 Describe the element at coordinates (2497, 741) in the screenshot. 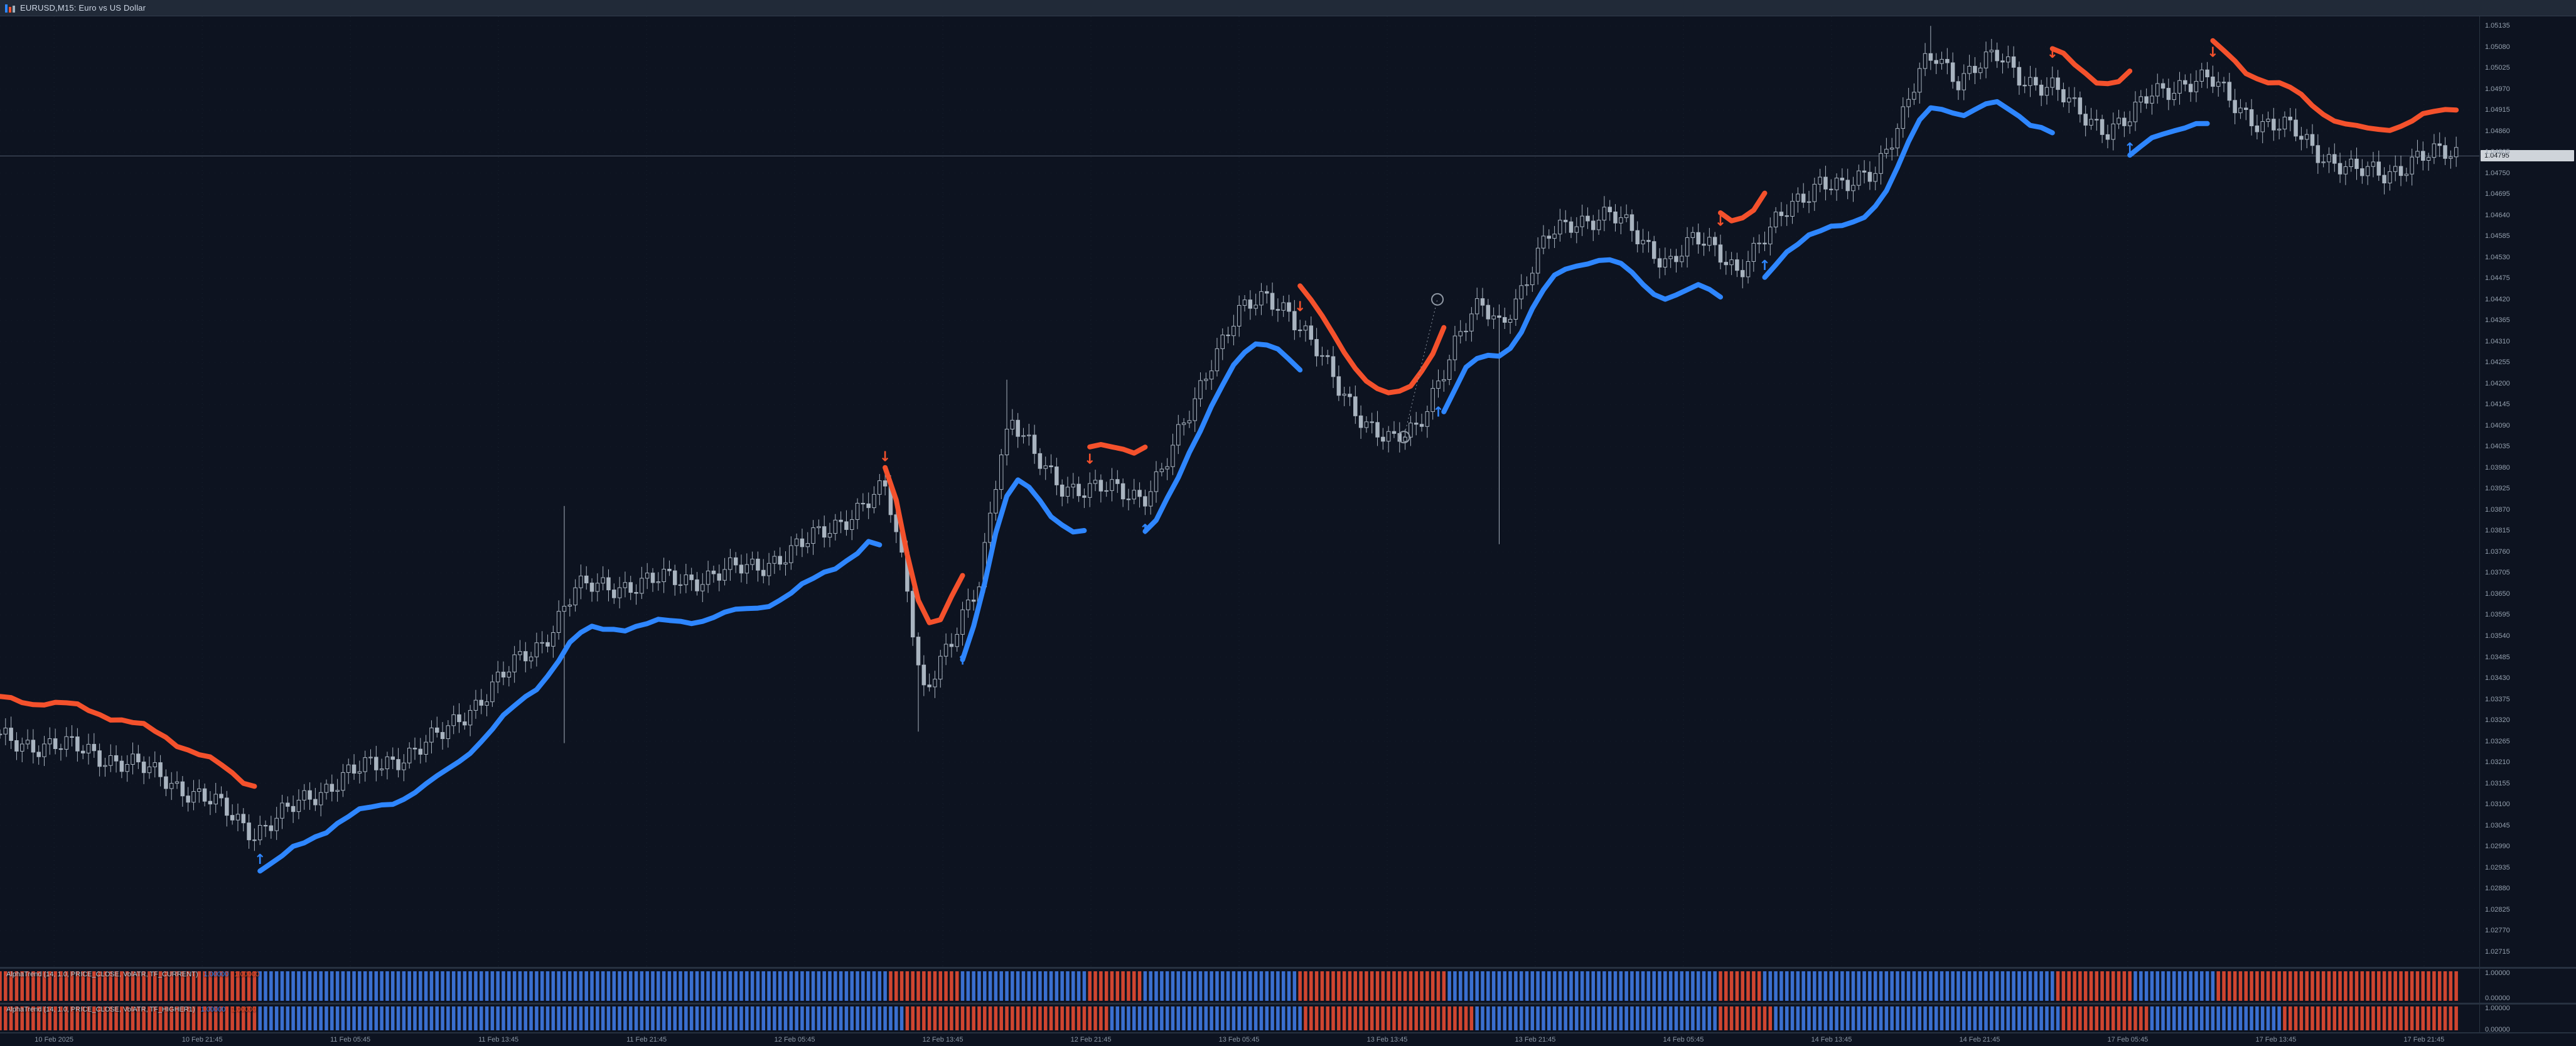

I see `price-axis-label: 1.03265` at that location.